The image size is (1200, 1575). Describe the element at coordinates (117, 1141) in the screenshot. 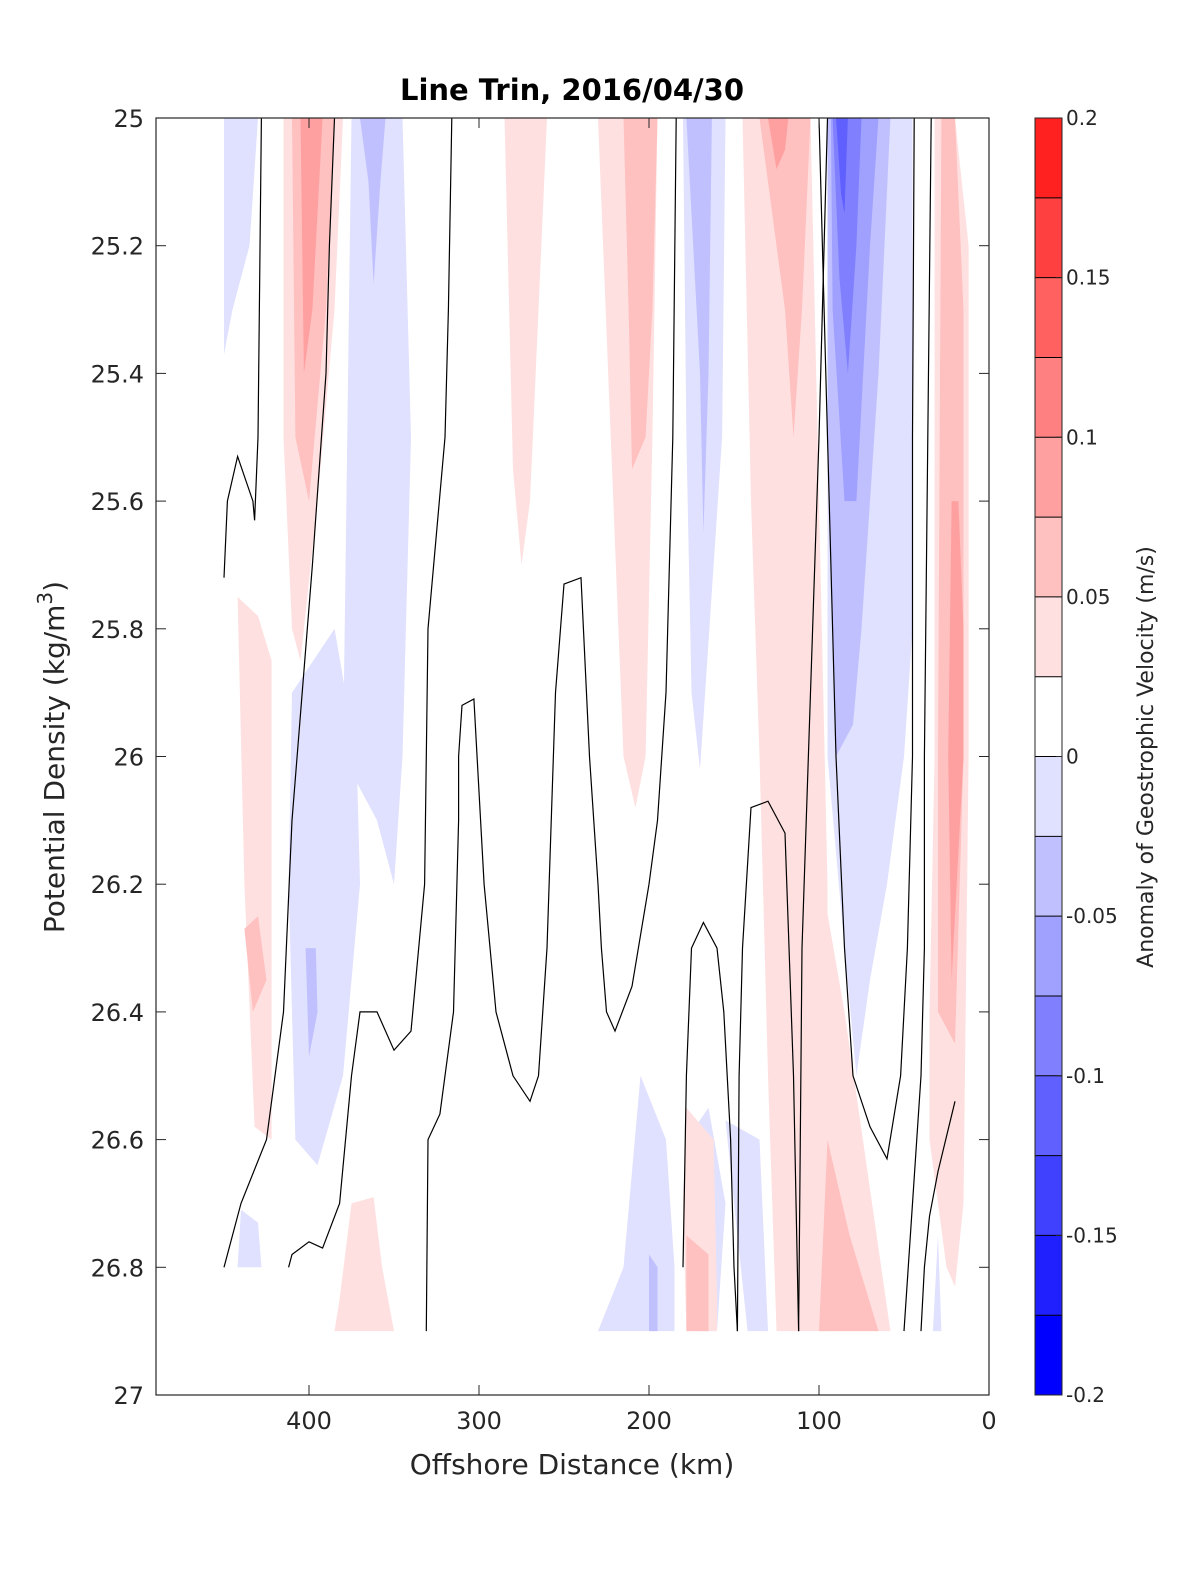

I see `y-tick-label: 26.6` at that location.